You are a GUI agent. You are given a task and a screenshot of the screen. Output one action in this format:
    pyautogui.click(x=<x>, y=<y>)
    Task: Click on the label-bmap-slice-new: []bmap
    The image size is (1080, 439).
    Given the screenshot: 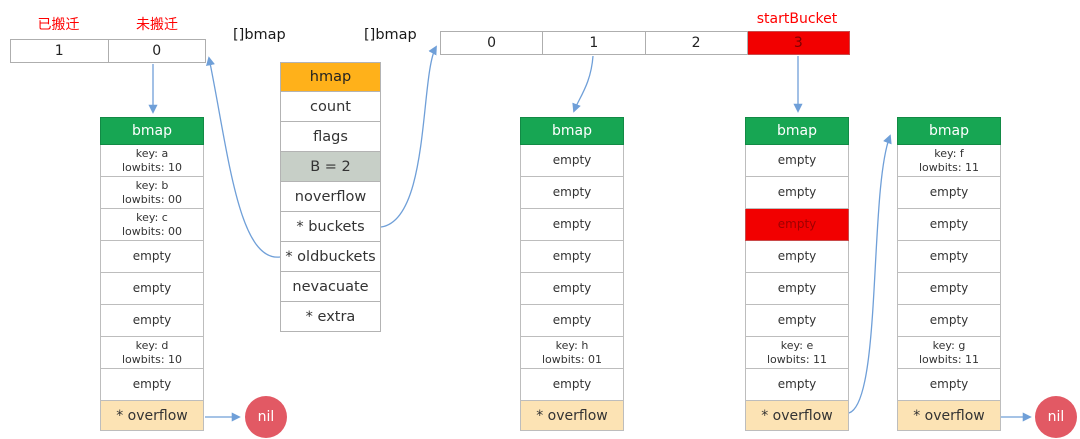 What is the action you would take?
    pyautogui.click(x=390, y=35)
    